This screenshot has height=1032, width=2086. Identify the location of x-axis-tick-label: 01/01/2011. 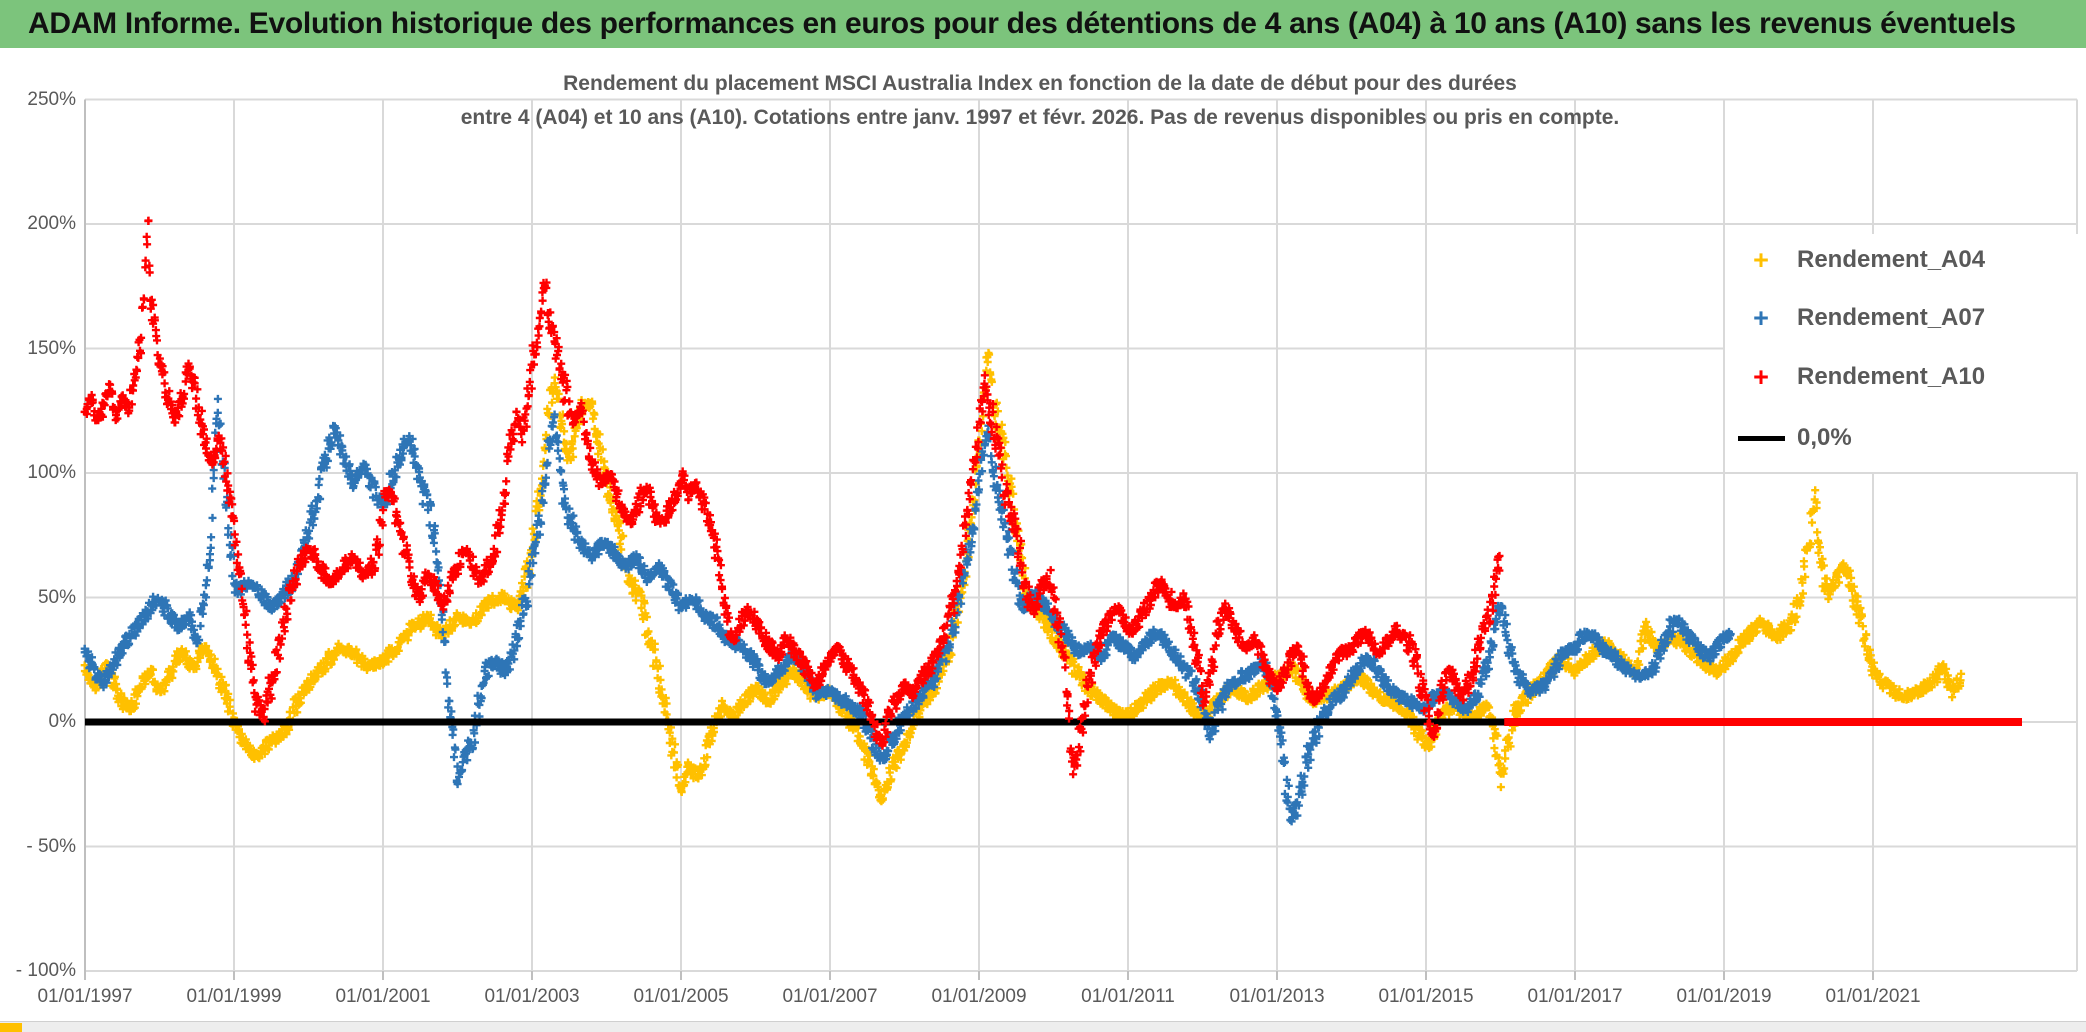
(1128, 996).